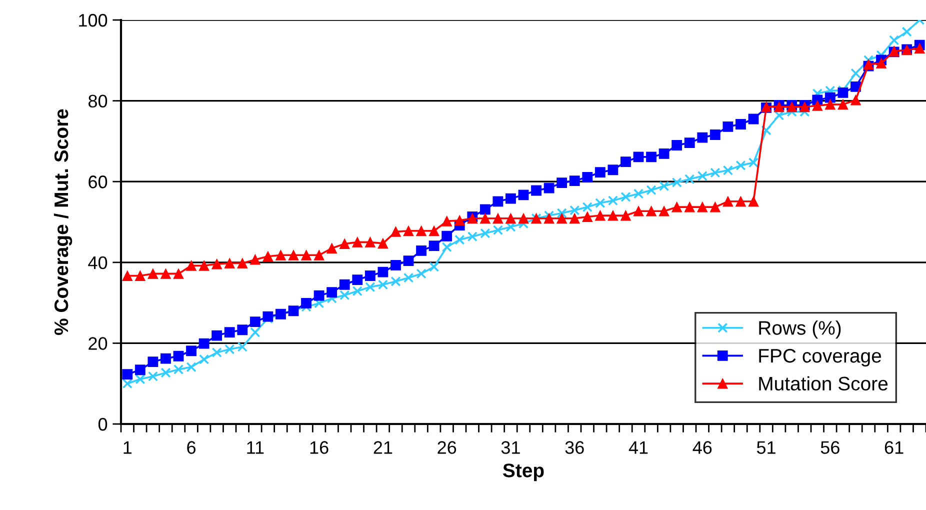 Image resolution: width=926 pixels, height=510 pixels. I want to click on x-tick-label: 1, so click(128, 447).